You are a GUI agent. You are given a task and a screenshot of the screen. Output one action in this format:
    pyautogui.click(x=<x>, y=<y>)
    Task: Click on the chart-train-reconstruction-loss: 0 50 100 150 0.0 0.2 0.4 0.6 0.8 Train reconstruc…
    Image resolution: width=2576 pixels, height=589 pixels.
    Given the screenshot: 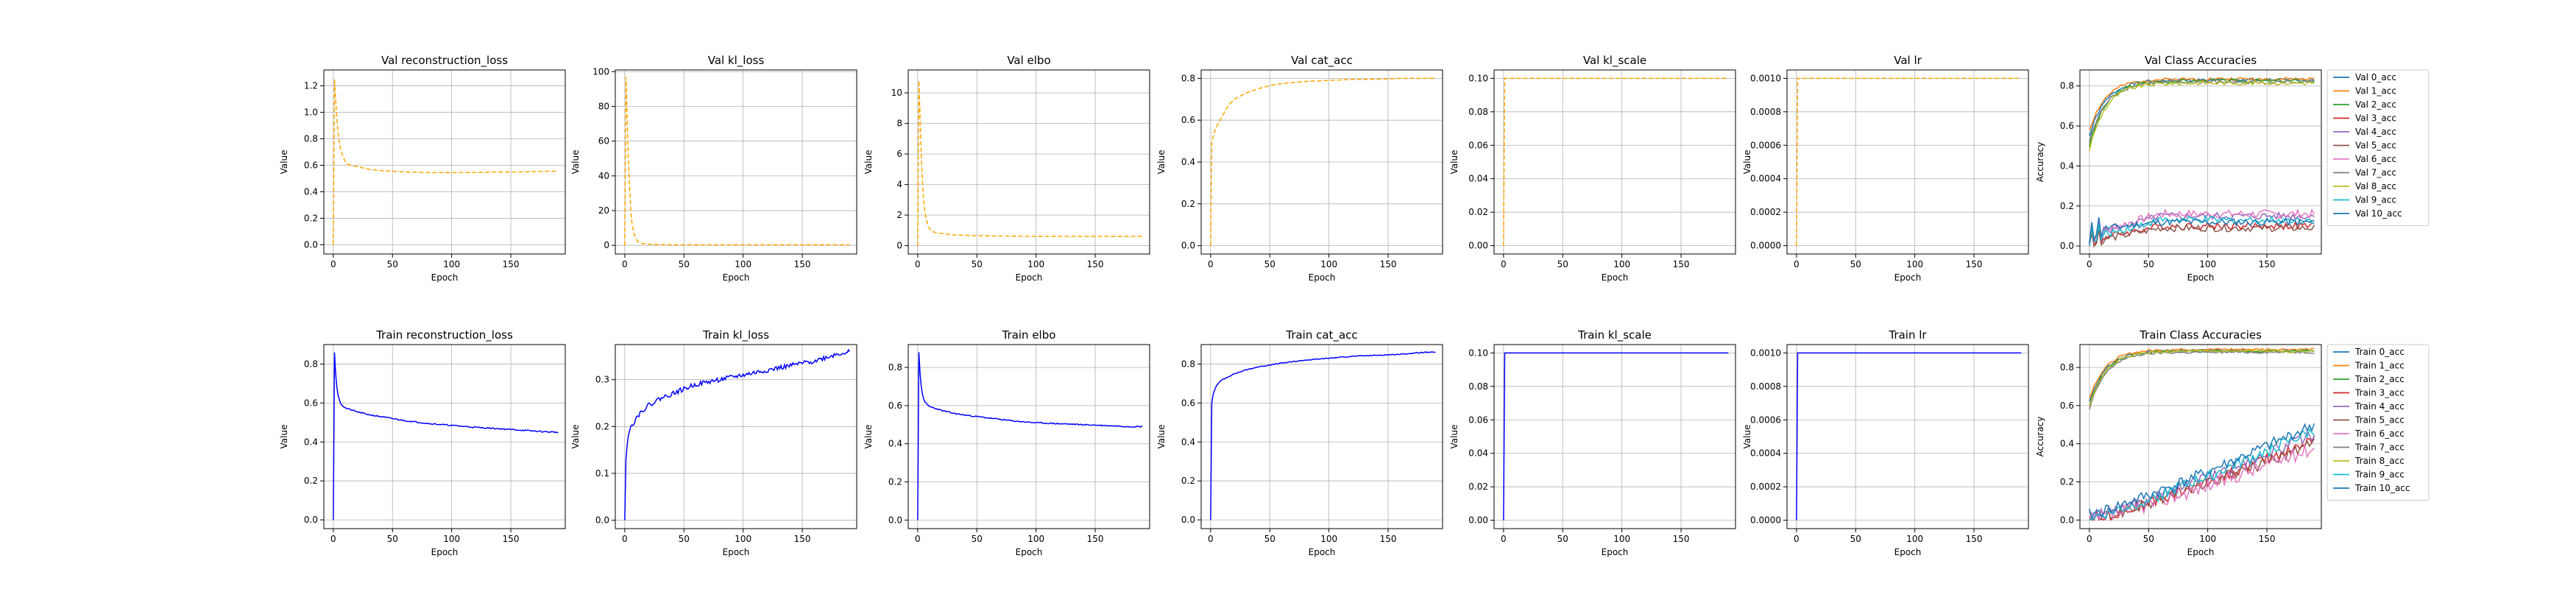 What is the action you would take?
    pyautogui.click(x=422, y=442)
    